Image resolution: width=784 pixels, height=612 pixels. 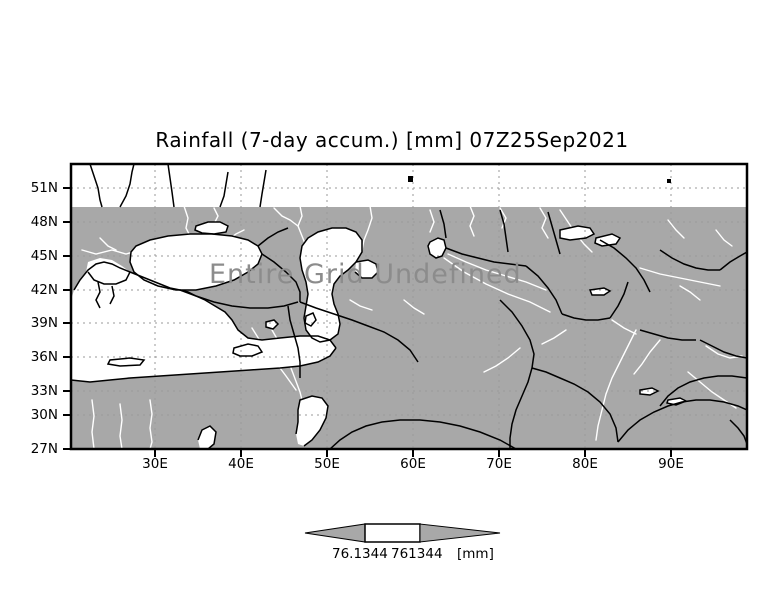 I want to click on undefined-grid-overlay: Entire Grid Undefined, so click(x=365, y=274).